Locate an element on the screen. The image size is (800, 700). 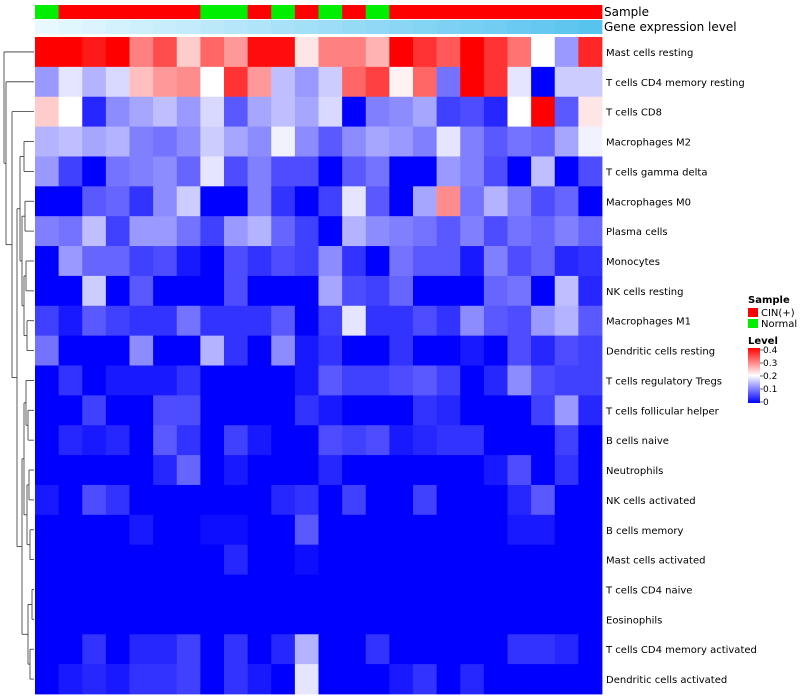
row-label: Plasma cells is located at coordinates (637, 232).